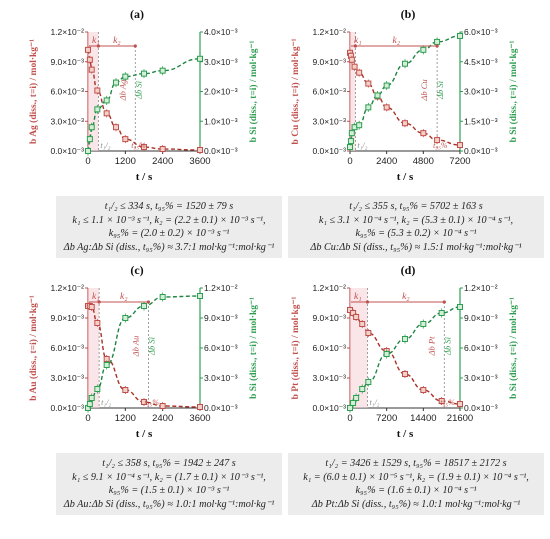 This screenshot has height=539, width=550. Describe the element at coordinates (125, 161) in the screenshot. I see `x-tick-label: 1200` at that location.